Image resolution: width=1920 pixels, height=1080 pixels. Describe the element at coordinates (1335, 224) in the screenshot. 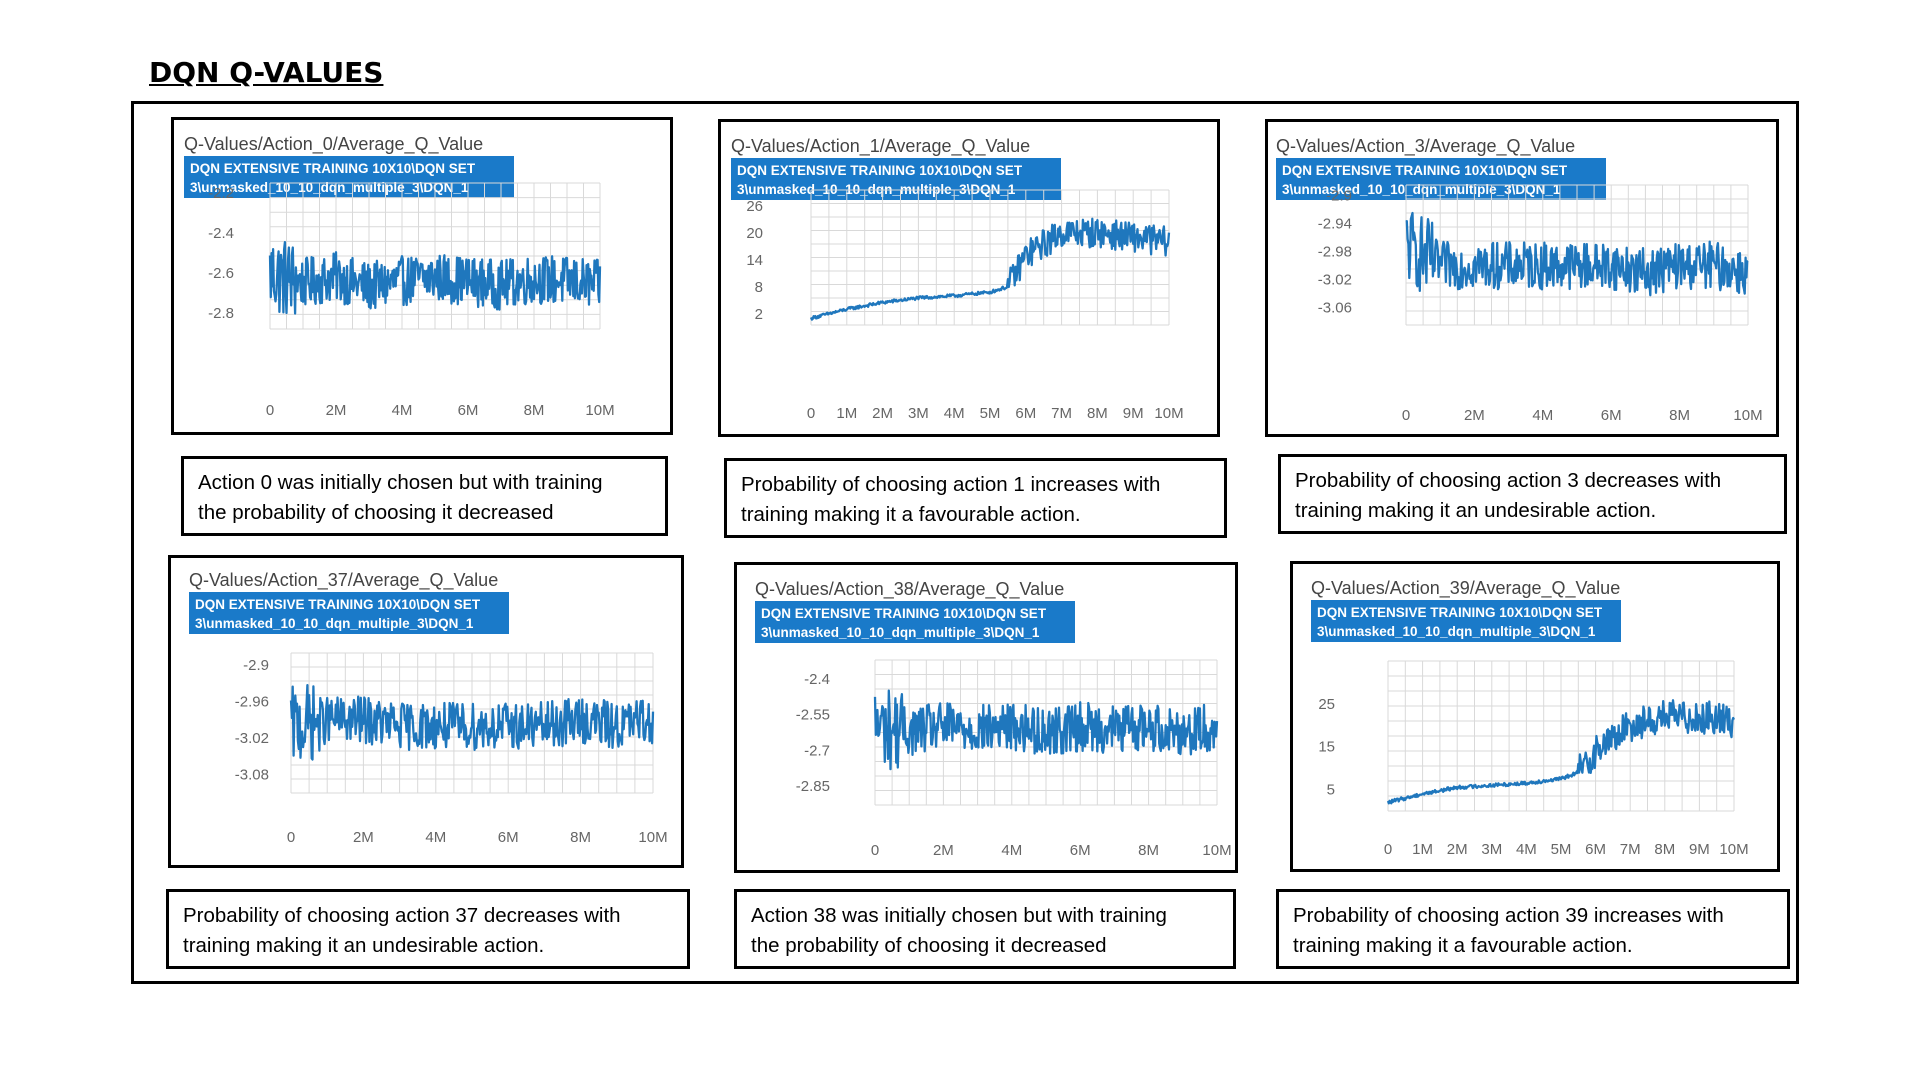

I see `y-tick-label: -2.94` at that location.